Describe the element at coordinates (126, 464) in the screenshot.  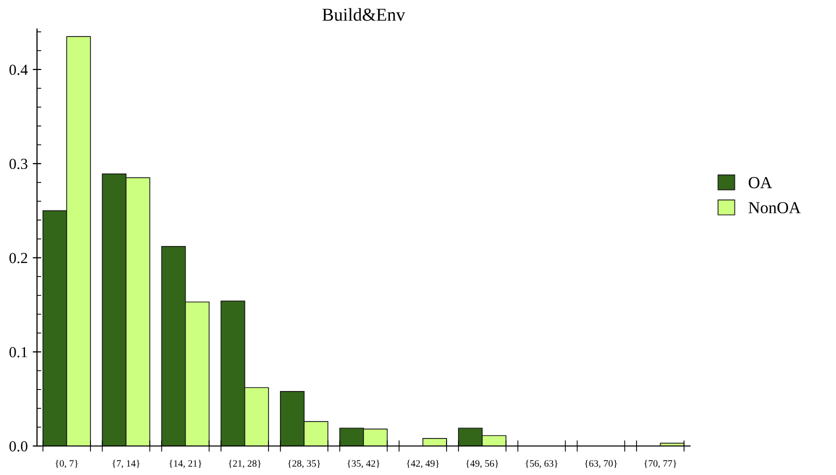
I see `x-tick-label: {7, 14}` at that location.